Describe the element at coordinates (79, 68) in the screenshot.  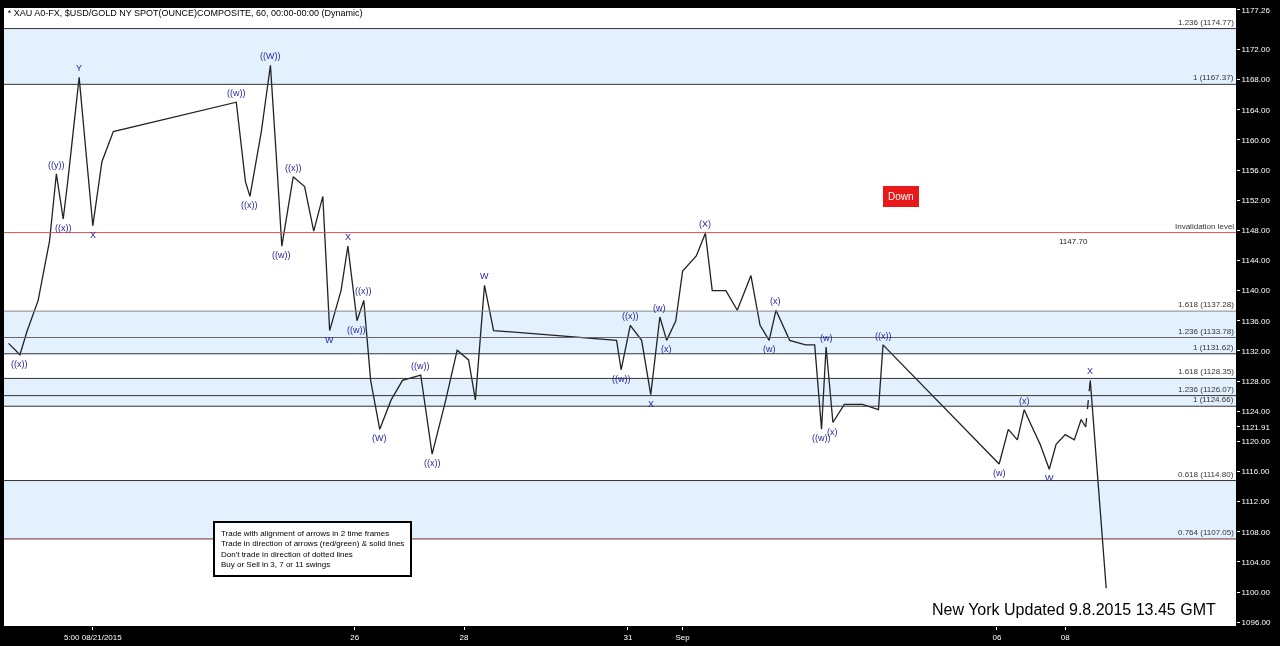
I see `annotation: Y` at that location.